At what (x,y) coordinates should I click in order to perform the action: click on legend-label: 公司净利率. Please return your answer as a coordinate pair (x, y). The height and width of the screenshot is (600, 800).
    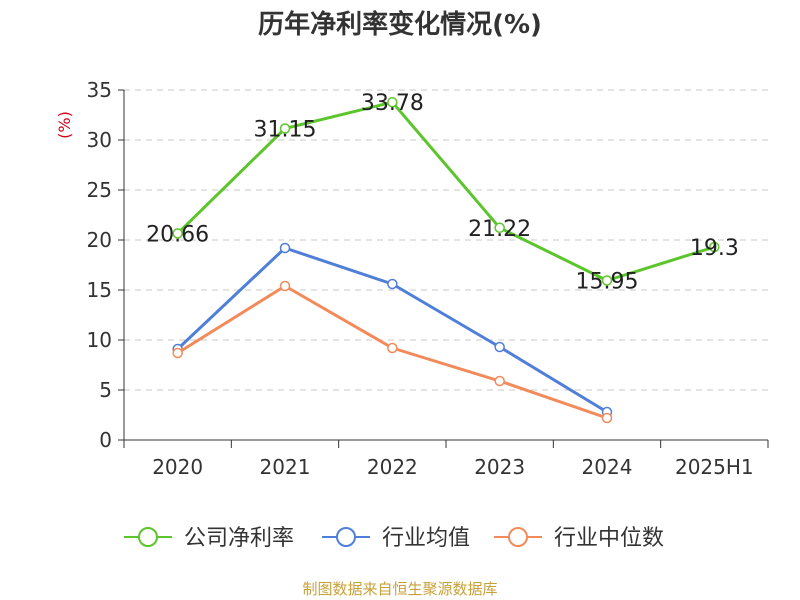
    Looking at the image, I should click on (239, 538).